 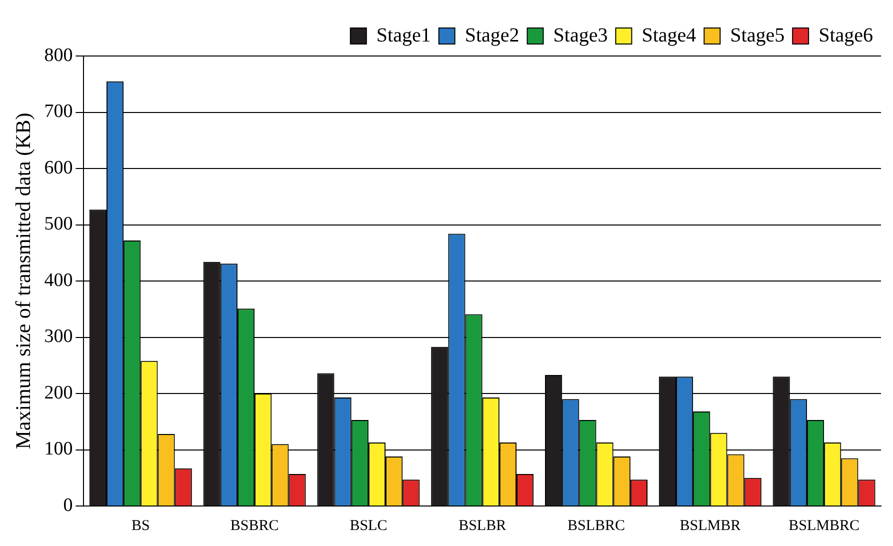 What do you see at coordinates (710, 526) in the screenshot?
I see `x-tick-label: BSLMBR` at bounding box center [710, 526].